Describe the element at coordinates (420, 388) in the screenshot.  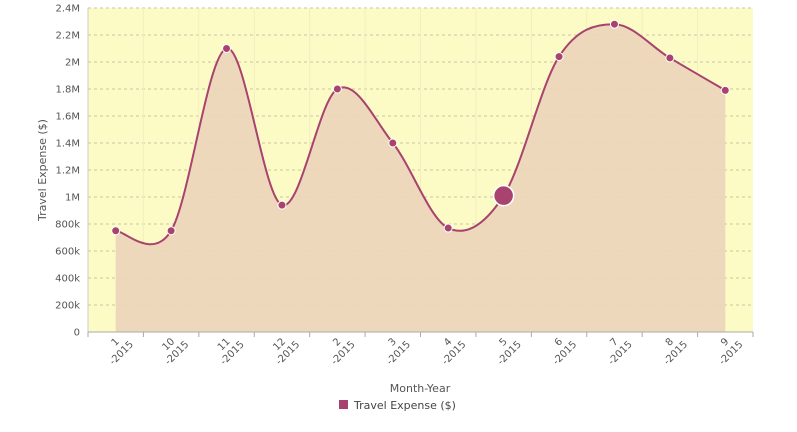
I see `x-axis-title: Month-Year` at that location.